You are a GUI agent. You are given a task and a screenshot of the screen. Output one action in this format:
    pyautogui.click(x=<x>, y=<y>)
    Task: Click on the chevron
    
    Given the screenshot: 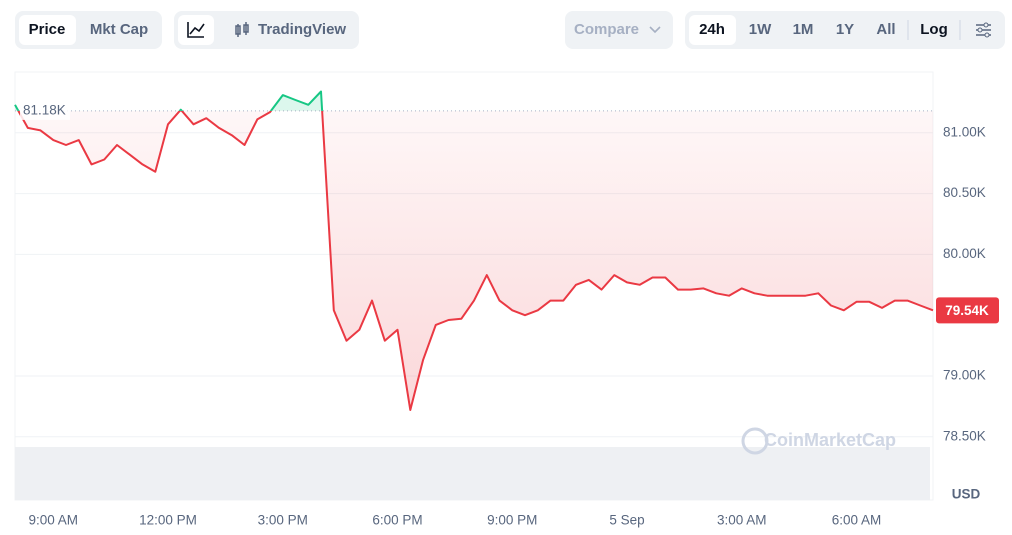 What is the action you would take?
    pyautogui.click(x=655, y=30)
    